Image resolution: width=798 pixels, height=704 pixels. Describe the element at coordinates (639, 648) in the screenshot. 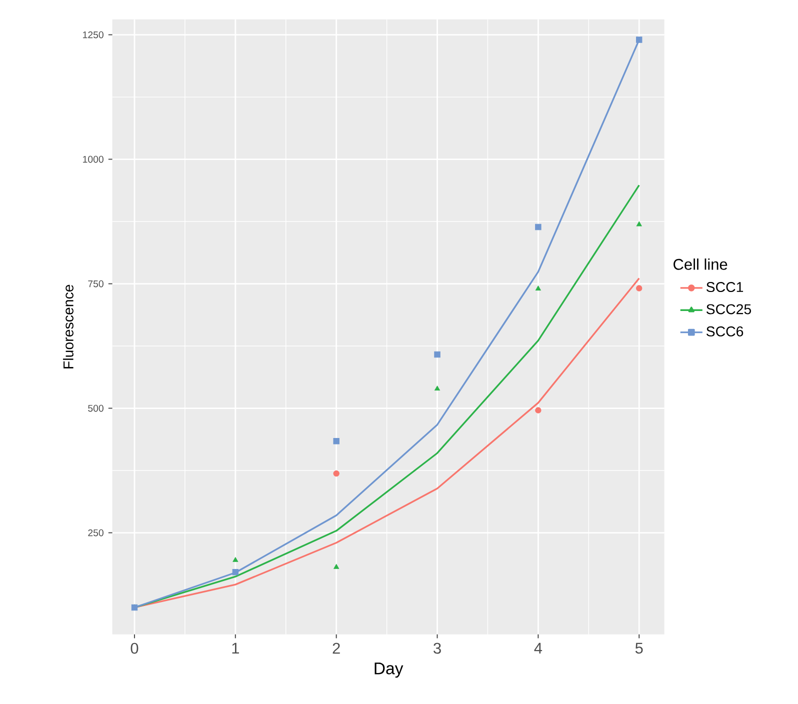

I see `x-tick-label: 5` at that location.